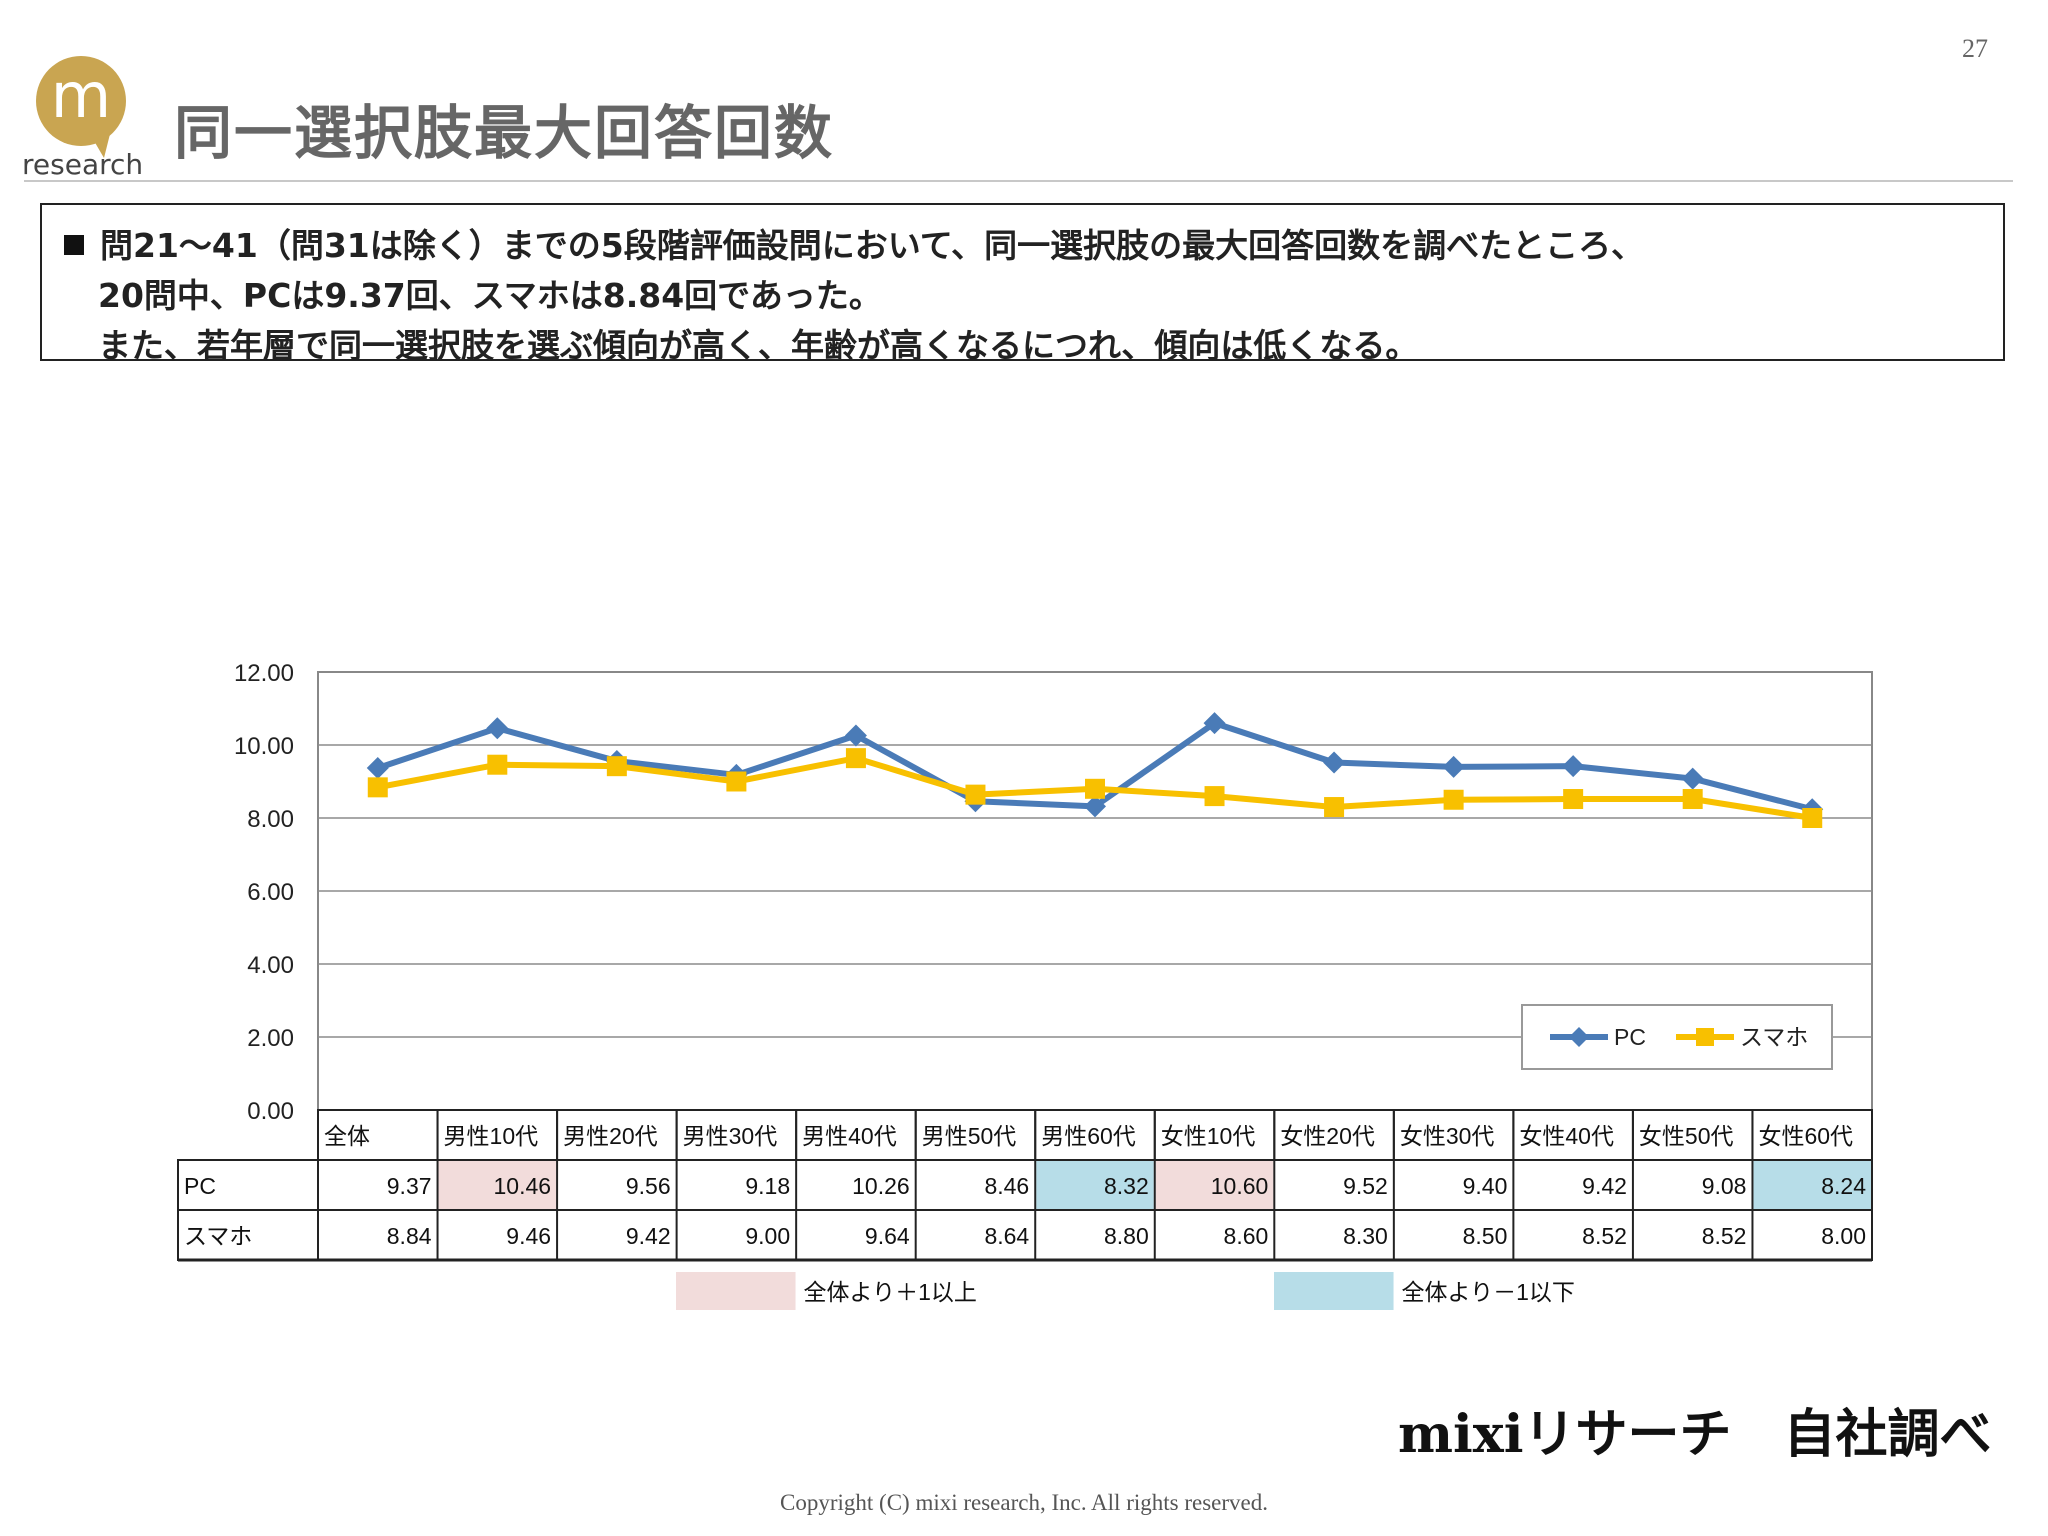  What do you see at coordinates (1088, 1136) in the screenshot?
I see `category-label: 男性60代` at bounding box center [1088, 1136].